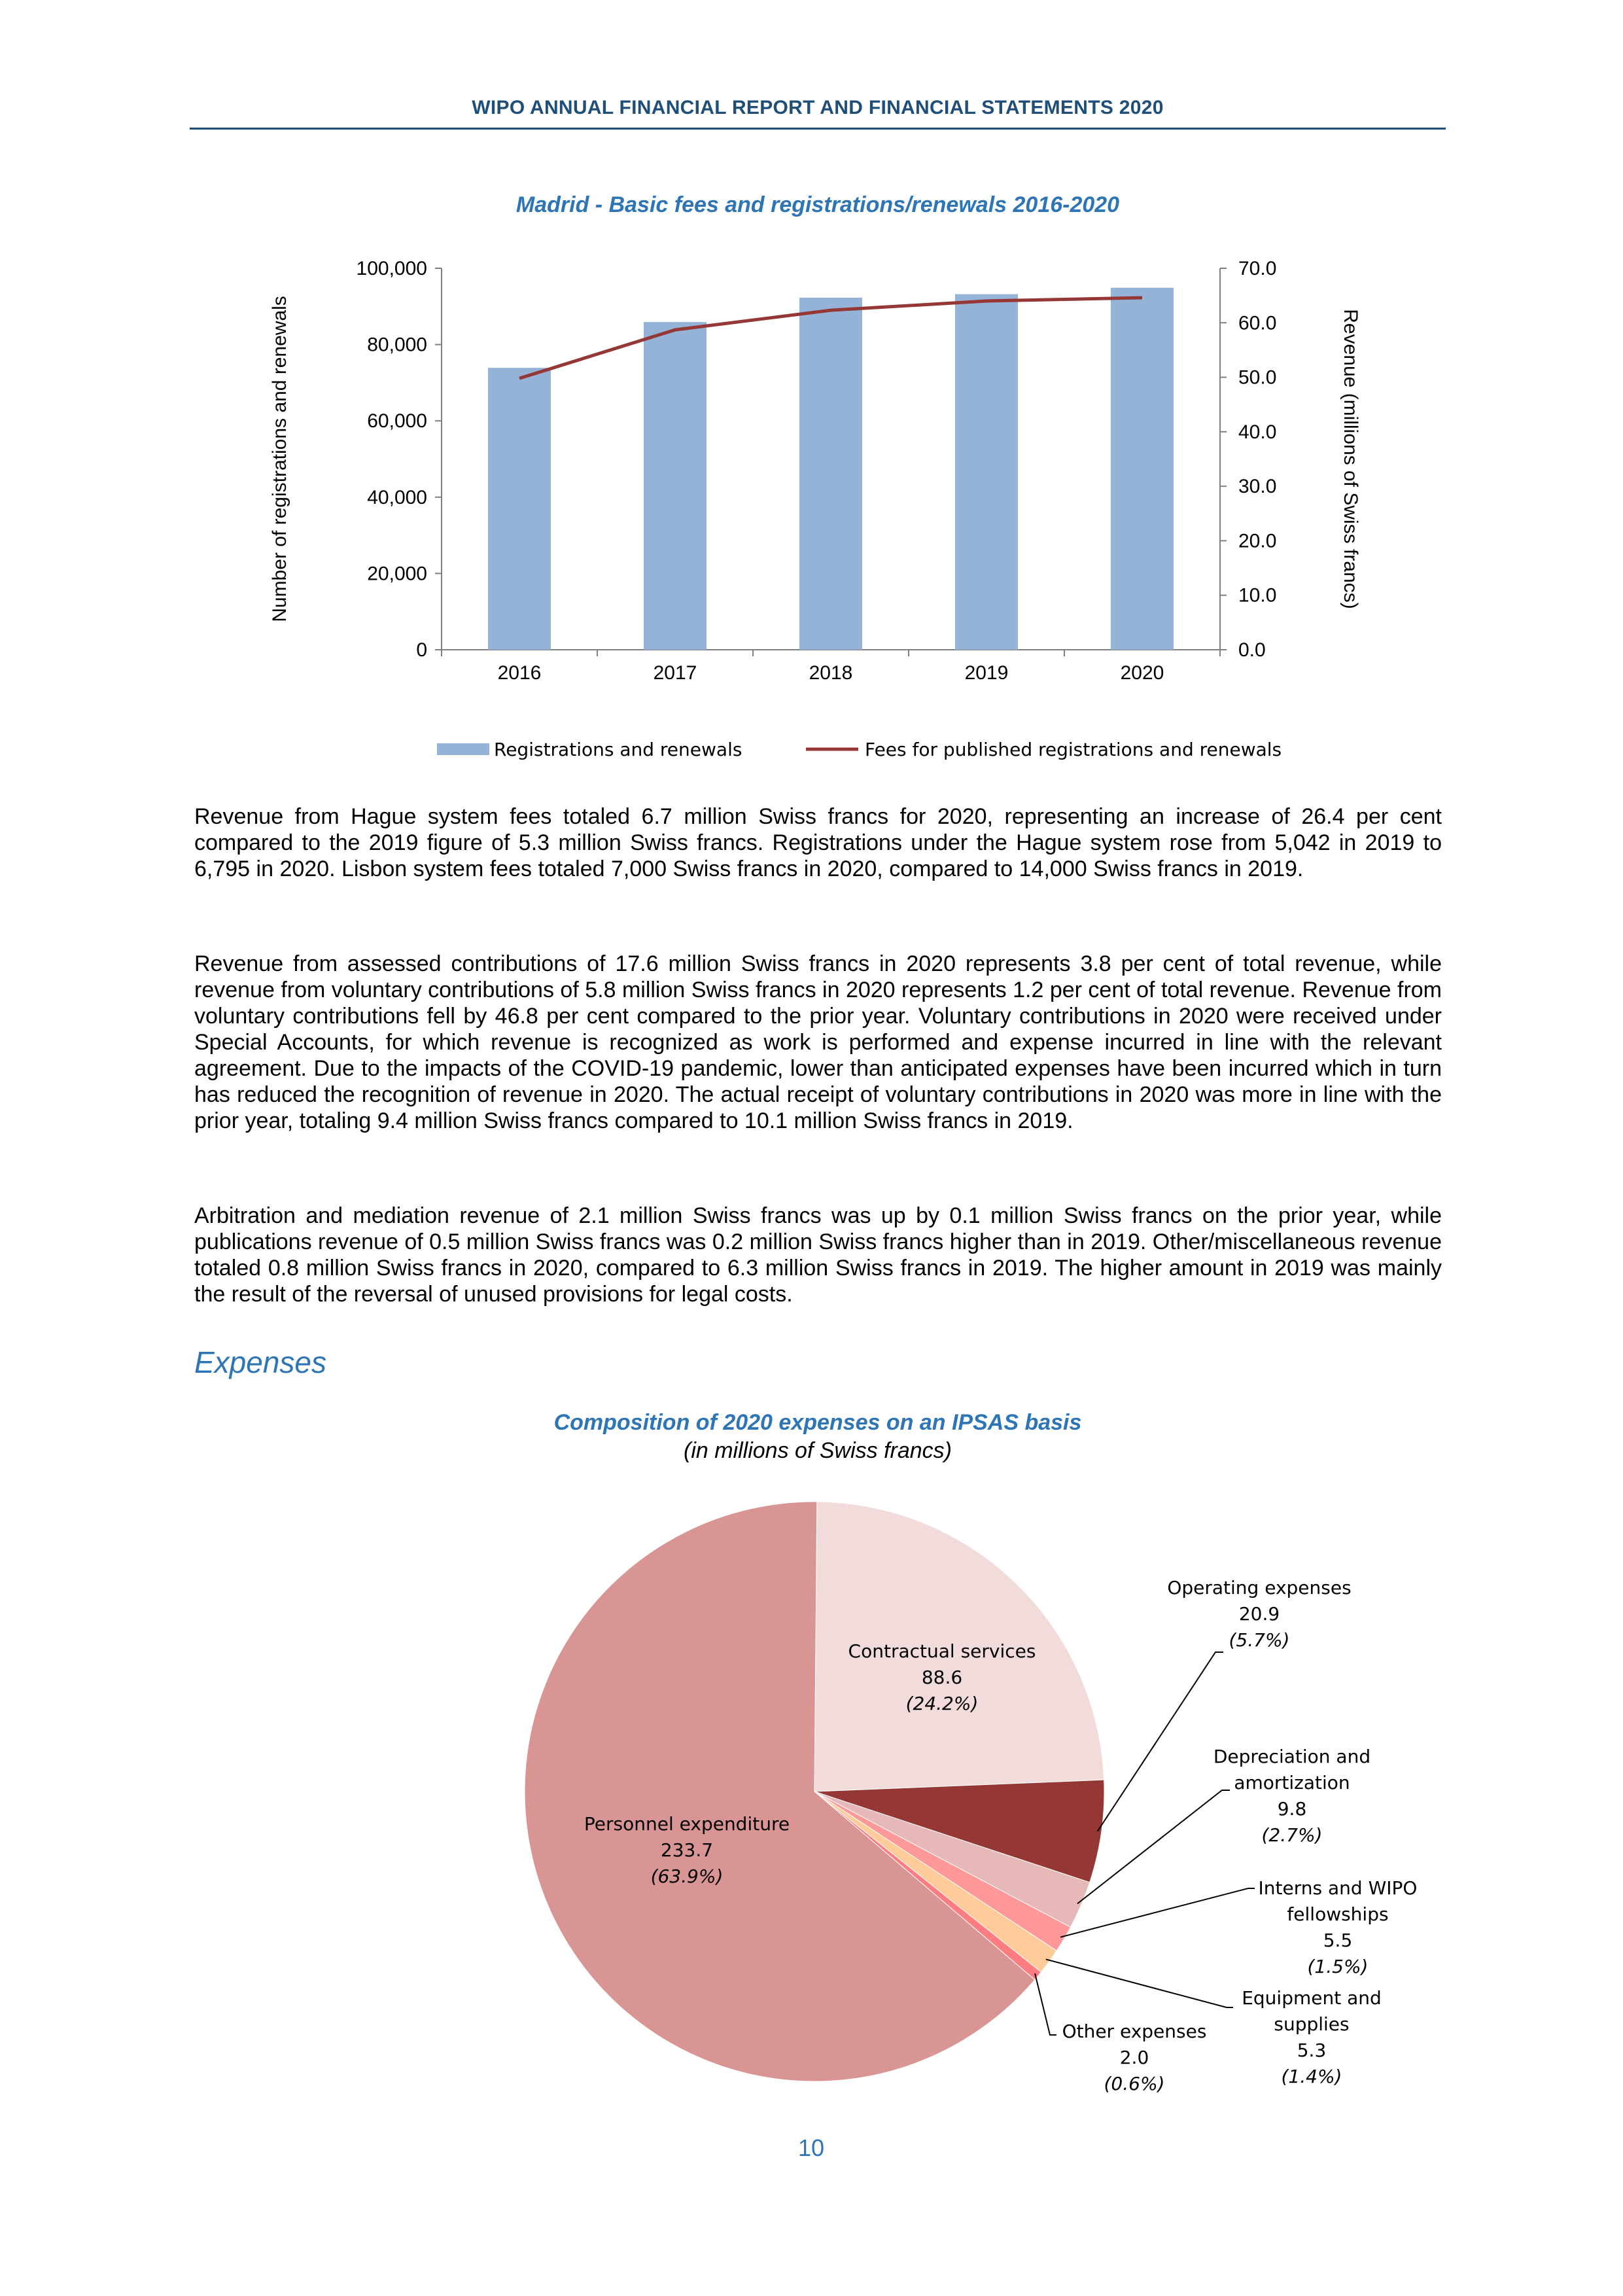  Describe the element at coordinates (1260, 1614) in the screenshot. I see `pie-label-value-operating-expenses: 20.9` at that location.